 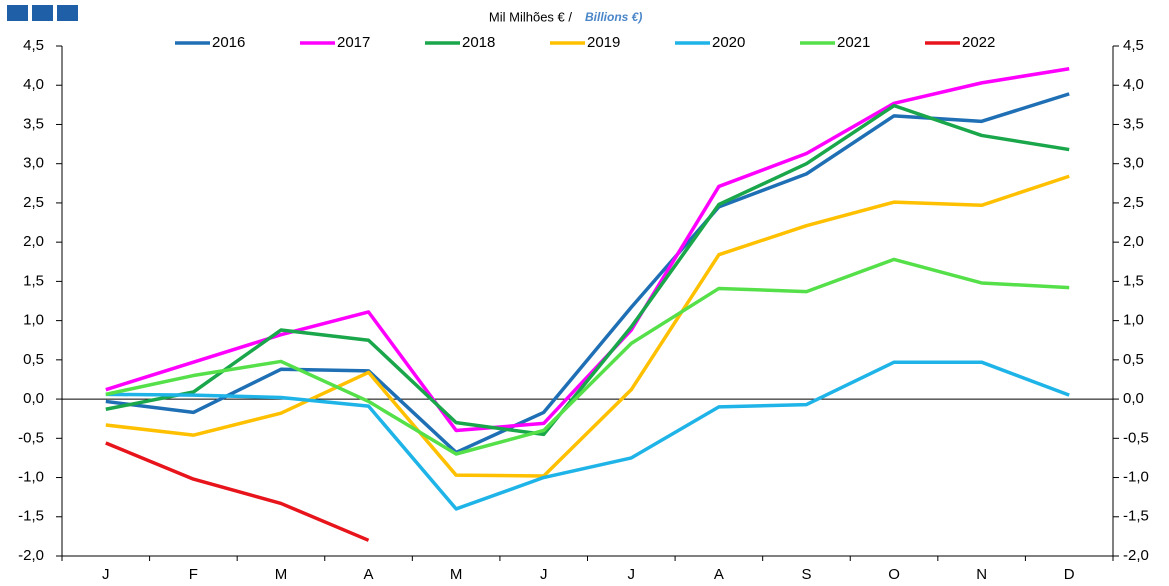 What do you see at coordinates (1133, 320) in the screenshot?
I see `y2-tick-label: 1,0` at bounding box center [1133, 320].